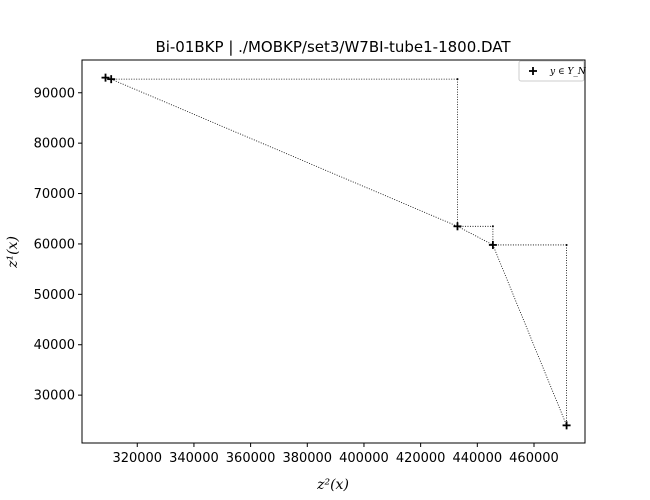  Describe the element at coordinates (54, 244) in the screenshot. I see `y-tick-label: 60000` at that location.